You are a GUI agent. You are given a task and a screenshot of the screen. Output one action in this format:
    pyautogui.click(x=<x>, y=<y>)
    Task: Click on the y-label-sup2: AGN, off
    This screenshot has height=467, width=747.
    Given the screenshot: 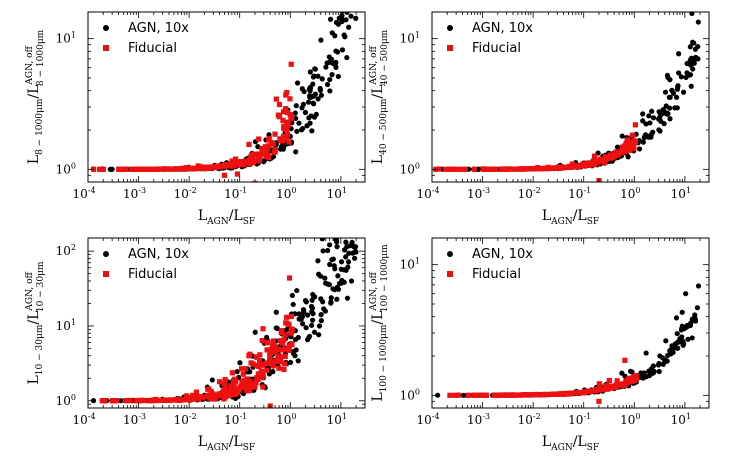 What is the action you would take?
    pyautogui.click(x=374, y=291)
    